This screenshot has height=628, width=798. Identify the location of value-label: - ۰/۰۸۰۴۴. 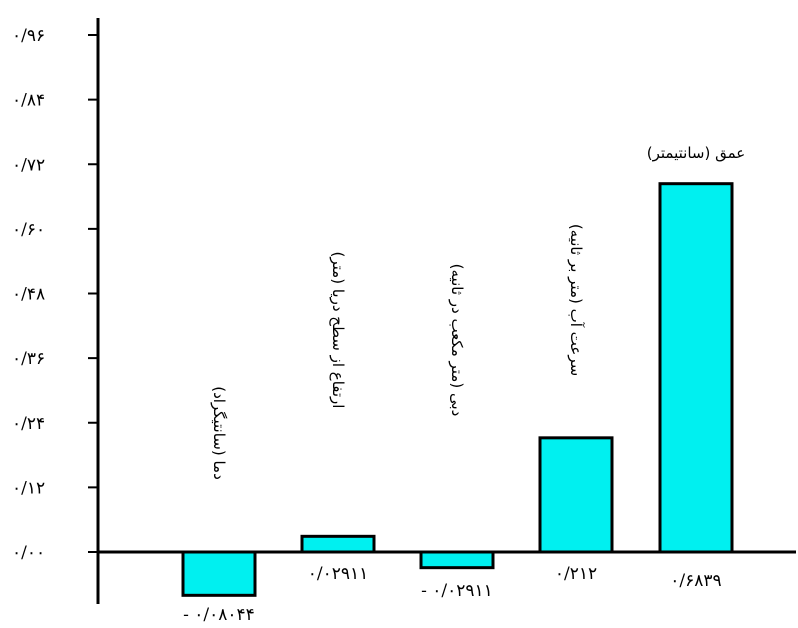
(219, 615).